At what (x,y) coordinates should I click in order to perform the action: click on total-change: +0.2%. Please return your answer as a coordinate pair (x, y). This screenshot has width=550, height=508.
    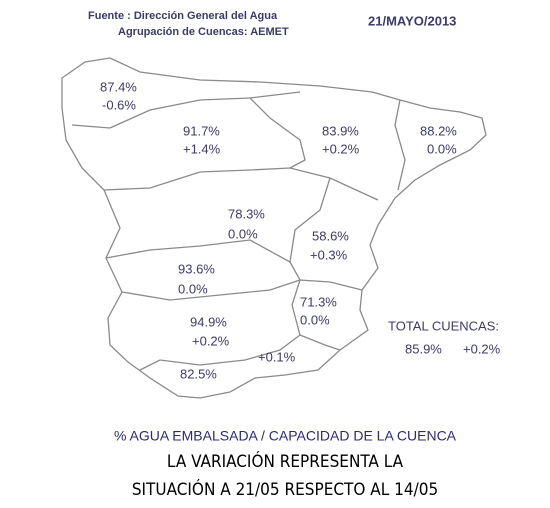
    Looking at the image, I should click on (482, 348).